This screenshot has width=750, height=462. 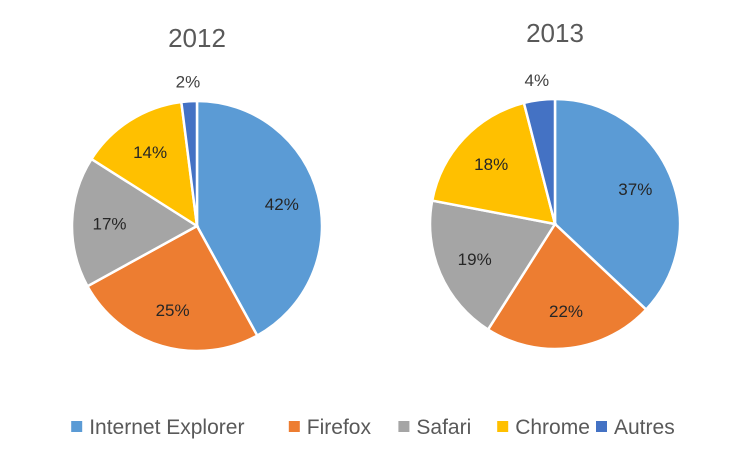 What do you see at coordinates (601, 426) in the screenshot?
I see `legend-swatch-autres` at bounding box center [601, 426].